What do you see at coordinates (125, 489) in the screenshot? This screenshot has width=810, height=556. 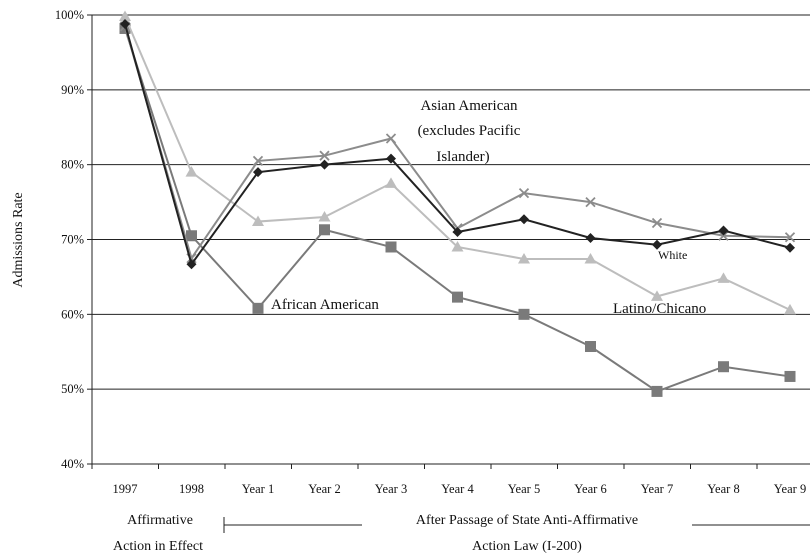 I see `x-tick-label: 1997` at bounding box center [125, 489].